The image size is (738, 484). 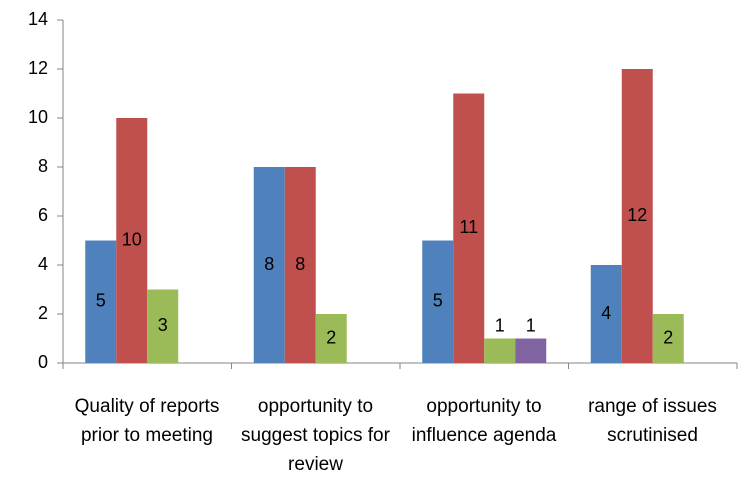 I want to click on data-label: 4, so click(x=606, y=313).